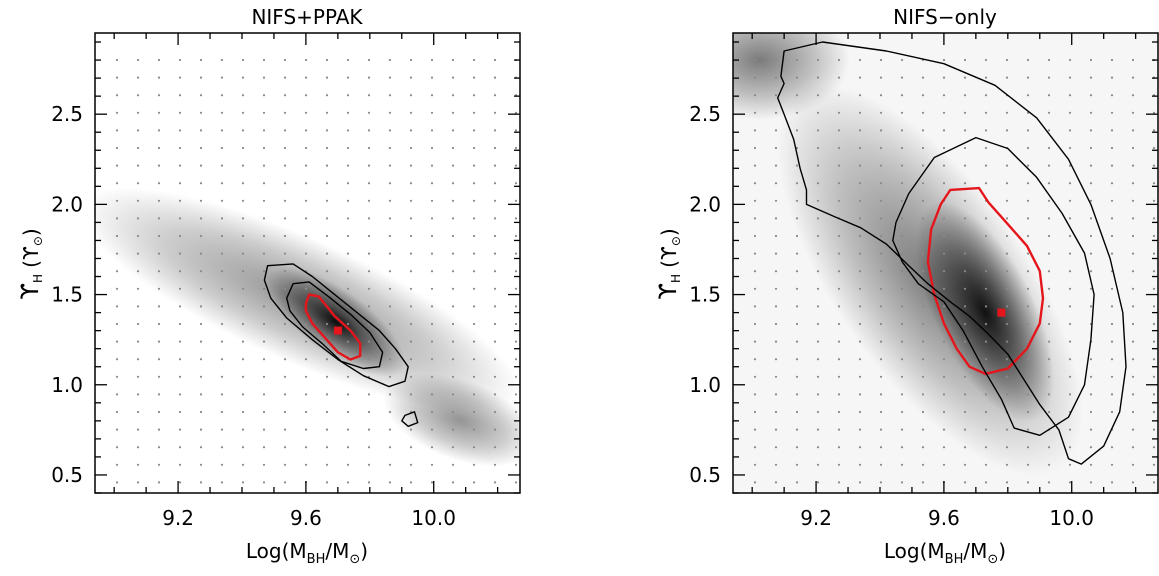 The height and width of the screenshot is (576, 1159). What do you see at coordinates (993, 286) in the screenshot?
I see `contour-middle` at bounding box center [993, 286].